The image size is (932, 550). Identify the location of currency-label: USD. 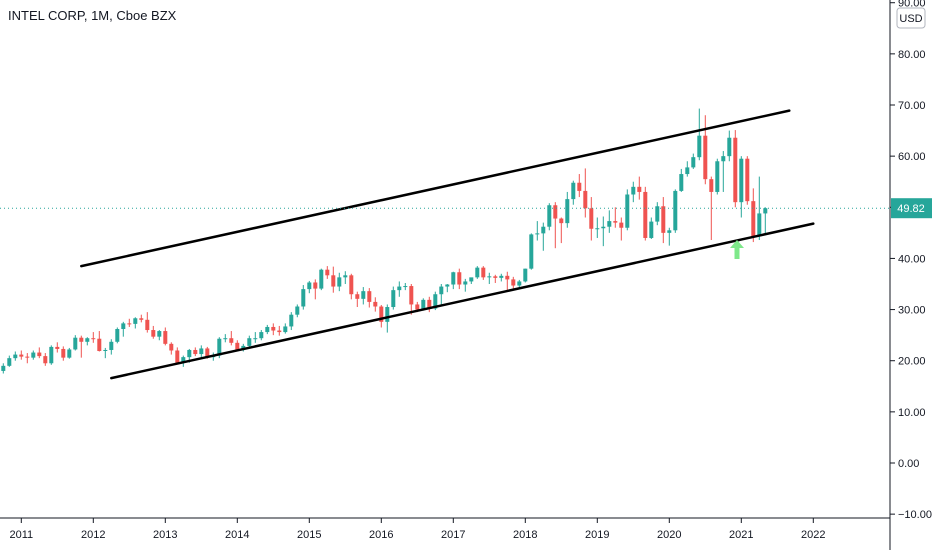
(910, 19).